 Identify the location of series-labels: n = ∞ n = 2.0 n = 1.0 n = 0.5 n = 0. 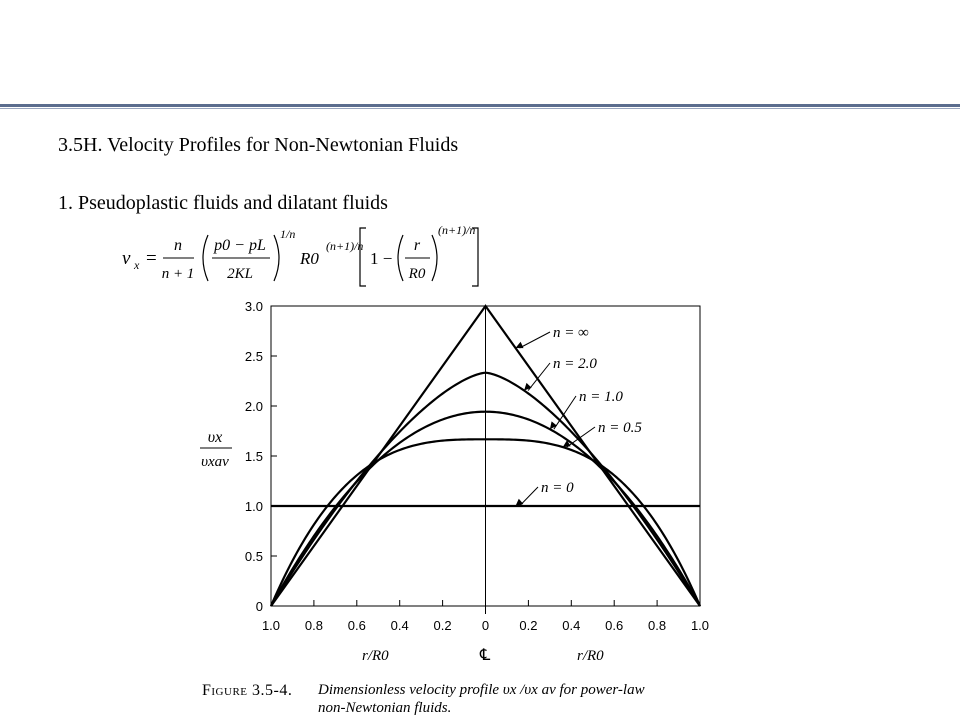
(578, 416).